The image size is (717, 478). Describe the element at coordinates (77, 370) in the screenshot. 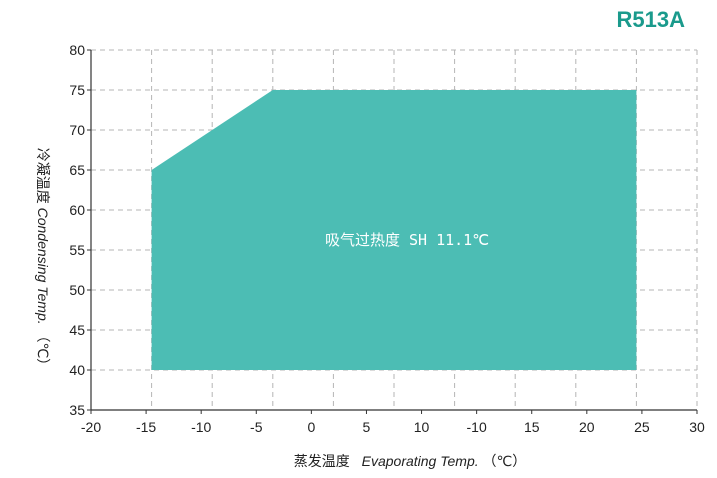

I see `y-tick-label: 40` at that location.